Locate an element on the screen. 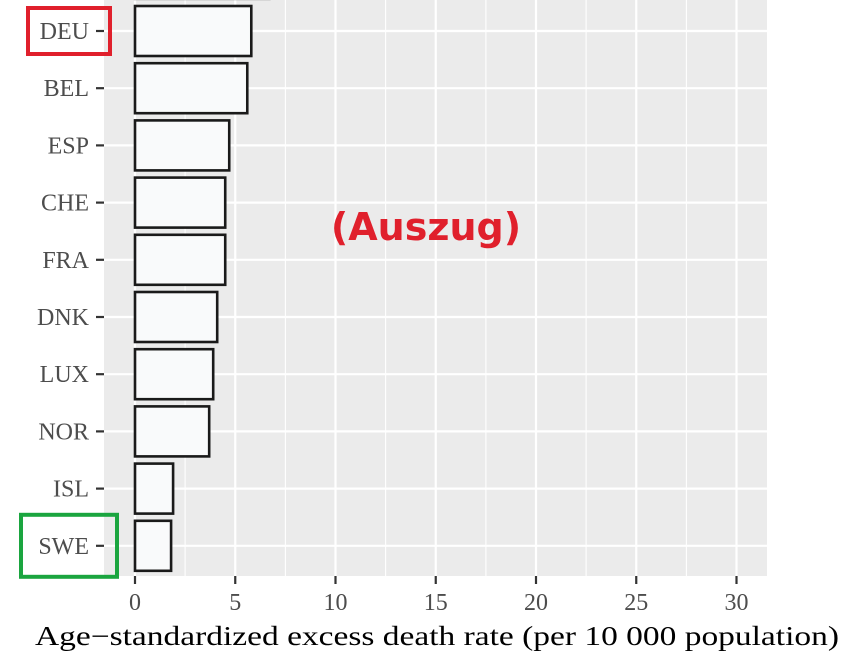  highlight-boxes is located at coordinates (69, 292).